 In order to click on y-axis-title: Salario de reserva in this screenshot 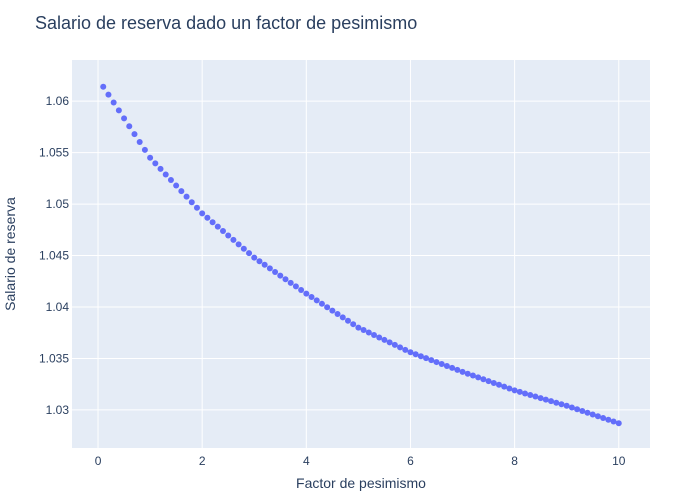, I will do `click(10, 254)`.